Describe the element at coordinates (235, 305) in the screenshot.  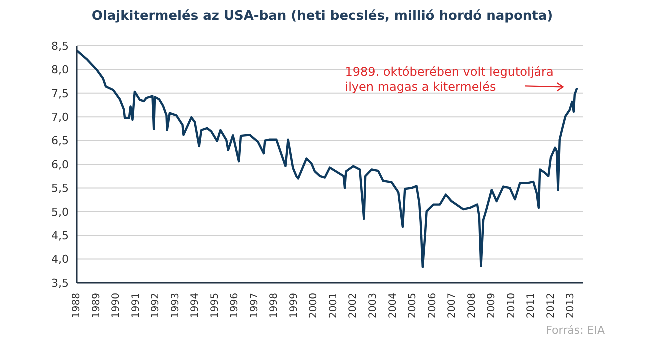
I see `x-tick-label: 1996` at that location.